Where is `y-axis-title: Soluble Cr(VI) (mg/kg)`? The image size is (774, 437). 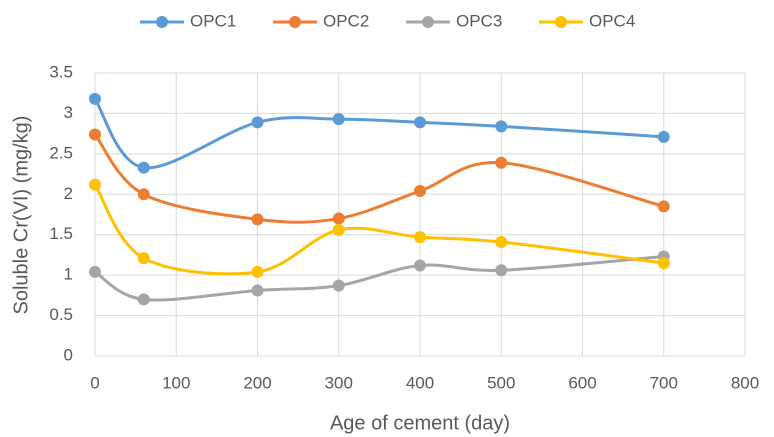 y-axis-title: Soluble Cr(VI) (mg/kg) is located at coordinates (21, 215).